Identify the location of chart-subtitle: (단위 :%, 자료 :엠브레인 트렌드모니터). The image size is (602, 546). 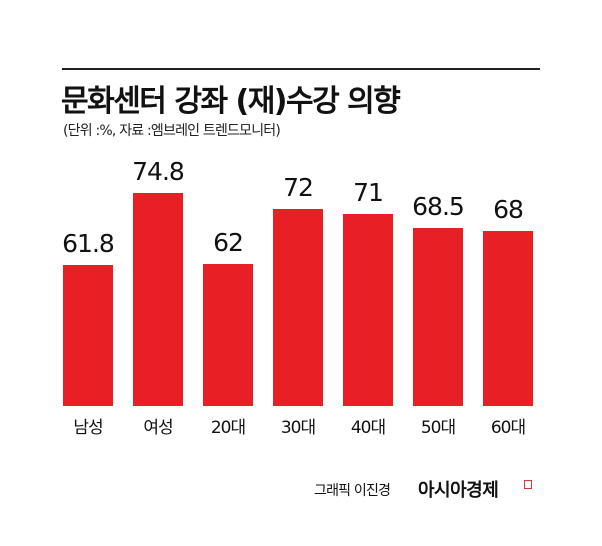
(172, 131).